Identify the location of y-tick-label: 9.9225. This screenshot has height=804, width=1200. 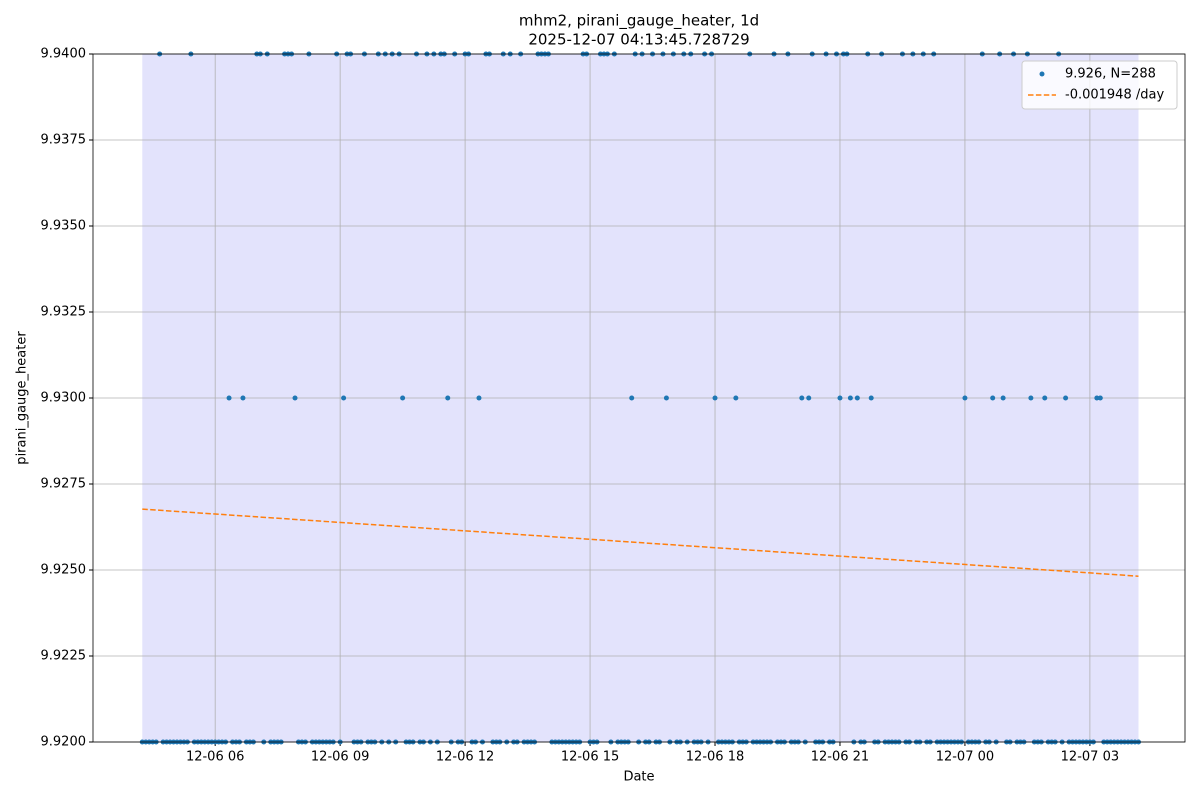
(64, 656).